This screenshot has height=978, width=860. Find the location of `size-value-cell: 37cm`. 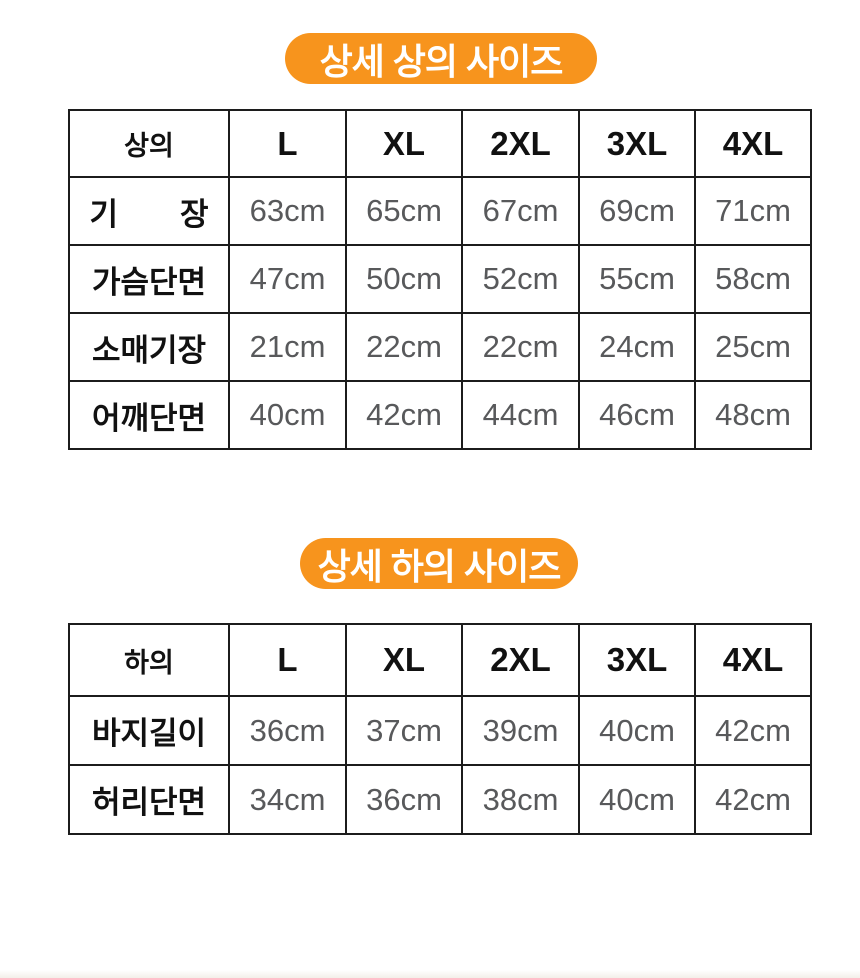

size-value-cell: 37cm is located at coordinates (404, 730).